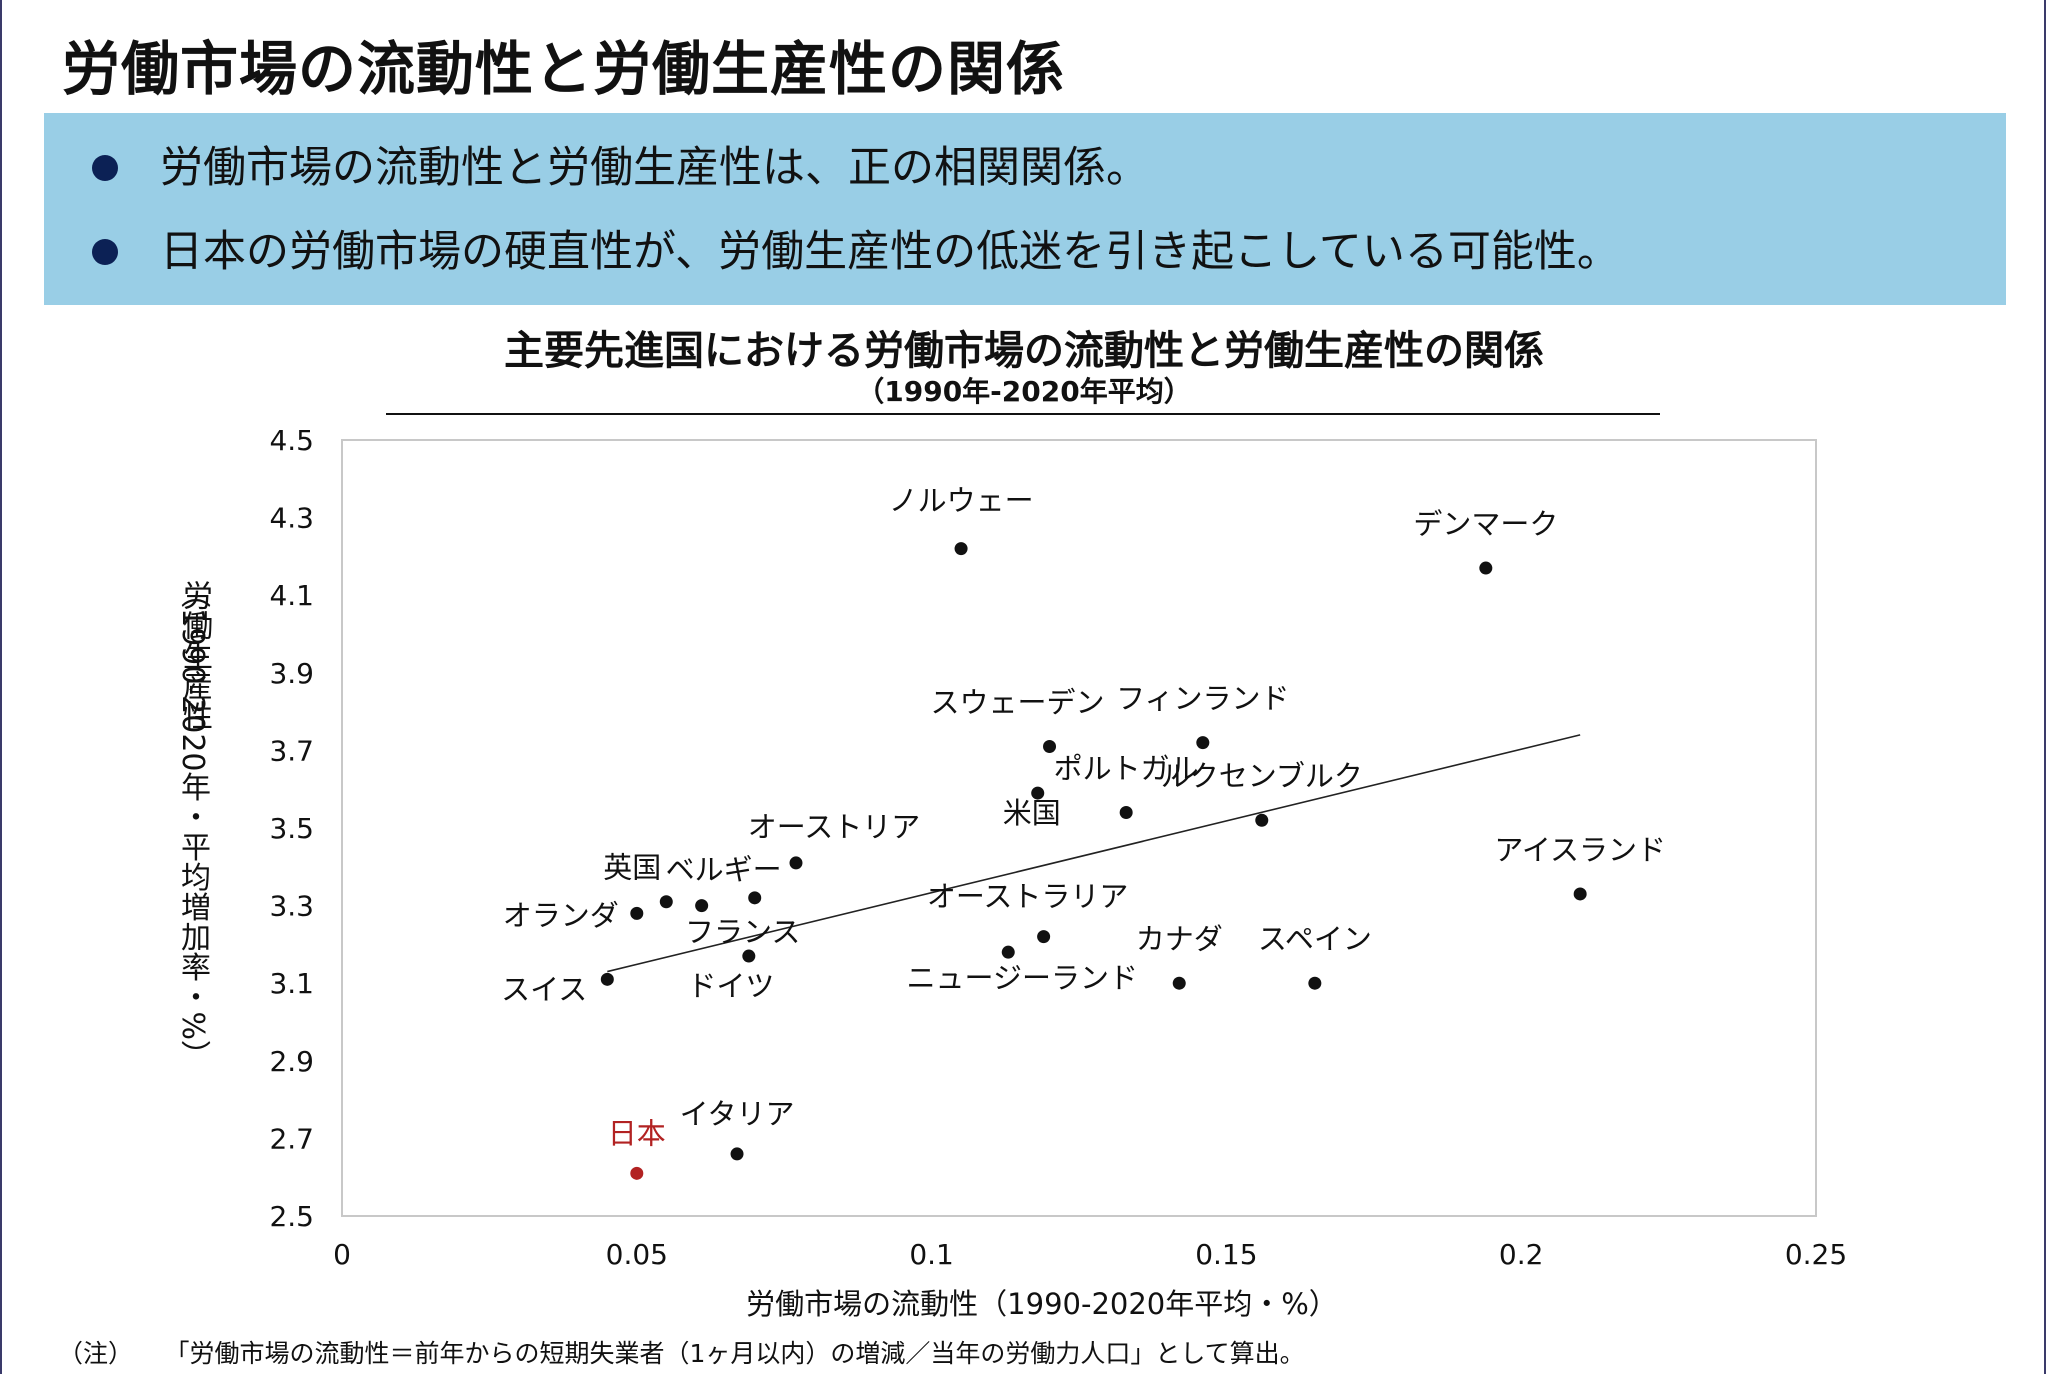 The width and height of the screenshot is (2048, 1376). I want to click on y-axis-sublabel: （1990-2020年・平均増加率・%）, so click(192, 824).